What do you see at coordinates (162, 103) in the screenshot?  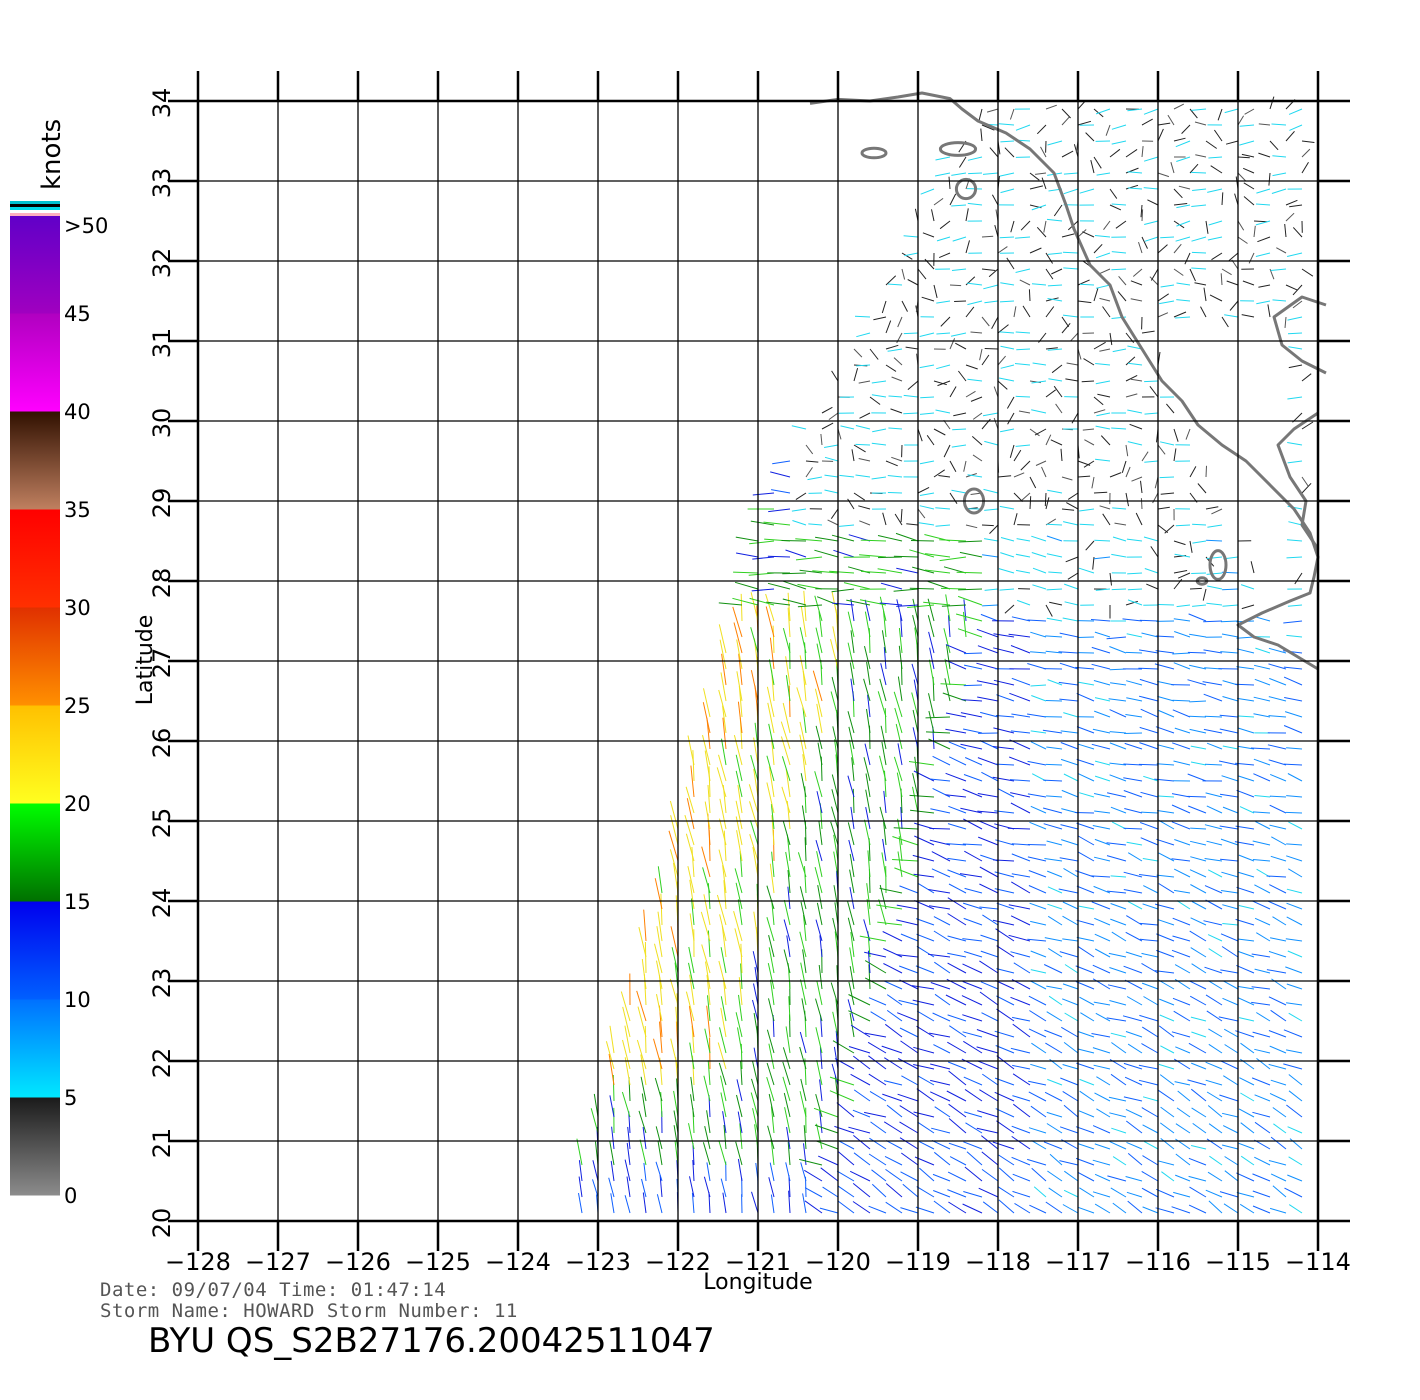 I see `latitude-tick-label: 34` at bounding box center [162, 103].